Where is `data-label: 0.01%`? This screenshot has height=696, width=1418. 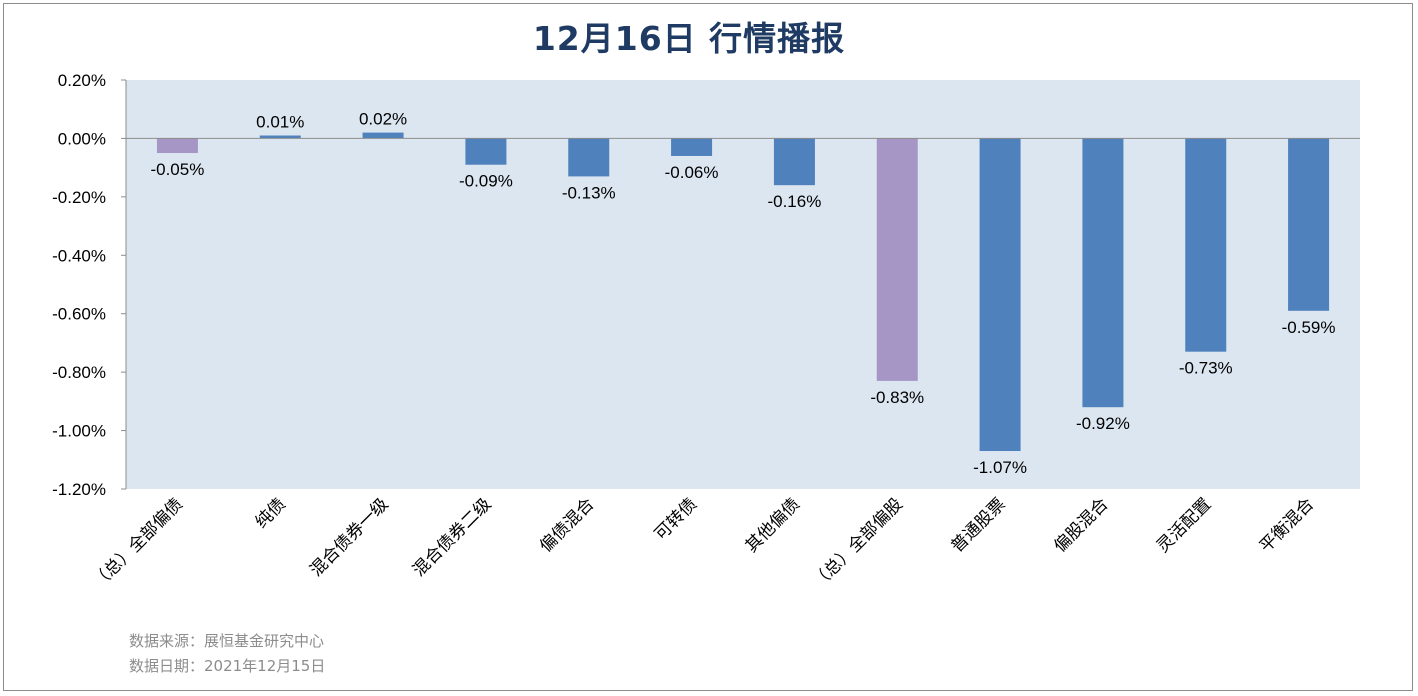
data-label: 0.01% is located at coordinates (280, 122).